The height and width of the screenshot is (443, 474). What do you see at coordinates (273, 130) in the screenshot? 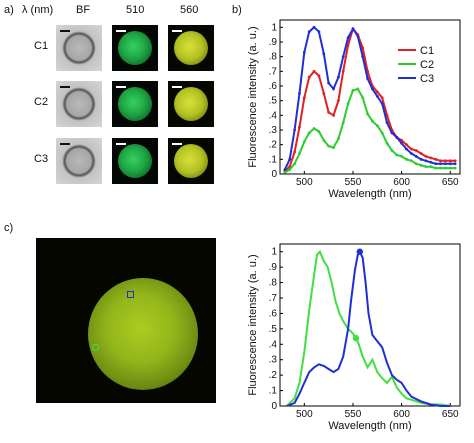
I see `y-tick-label: .3` at bounding box center [273, 130].